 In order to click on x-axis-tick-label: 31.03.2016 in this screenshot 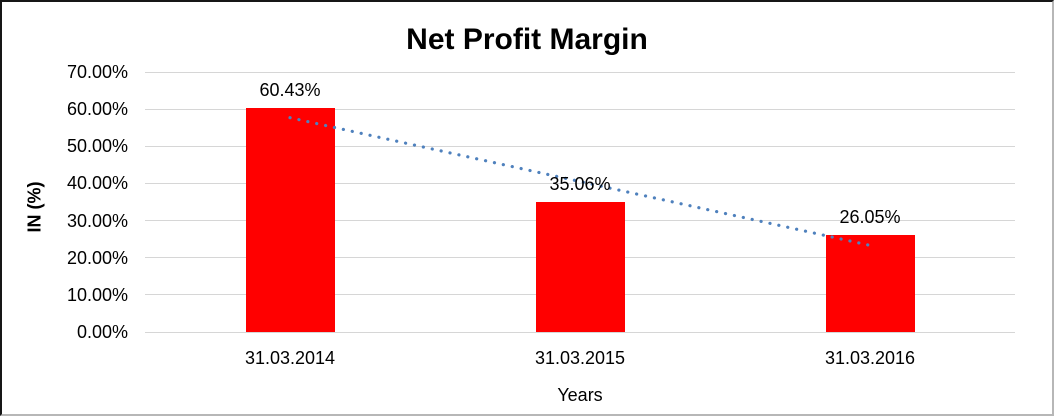, I will do `click(870, 358)`.